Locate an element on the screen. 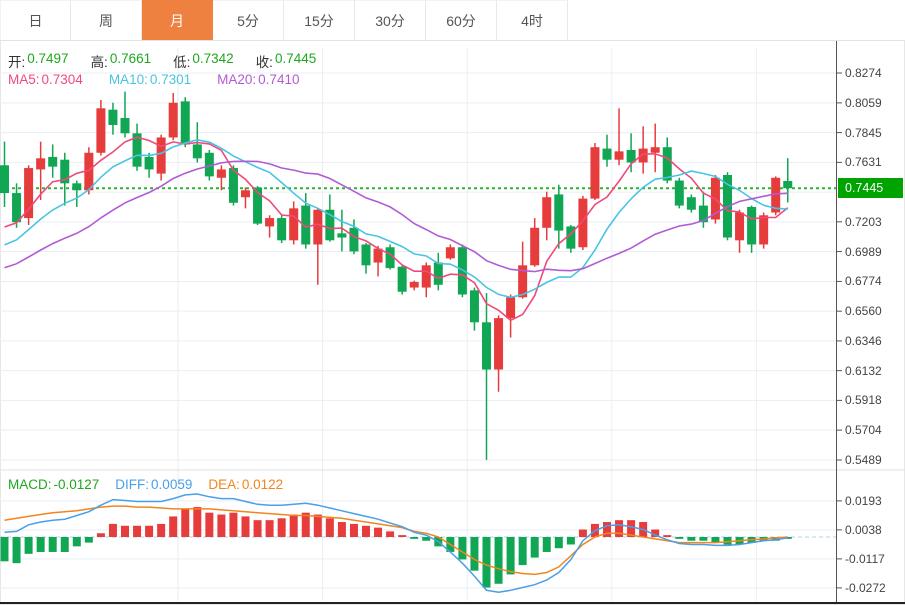 The height and width of the screenshot is (605, 905). period-tab-bar: 日 周 月 5分 15分 30分 60分 4时 is located at coordinates (452, 20).